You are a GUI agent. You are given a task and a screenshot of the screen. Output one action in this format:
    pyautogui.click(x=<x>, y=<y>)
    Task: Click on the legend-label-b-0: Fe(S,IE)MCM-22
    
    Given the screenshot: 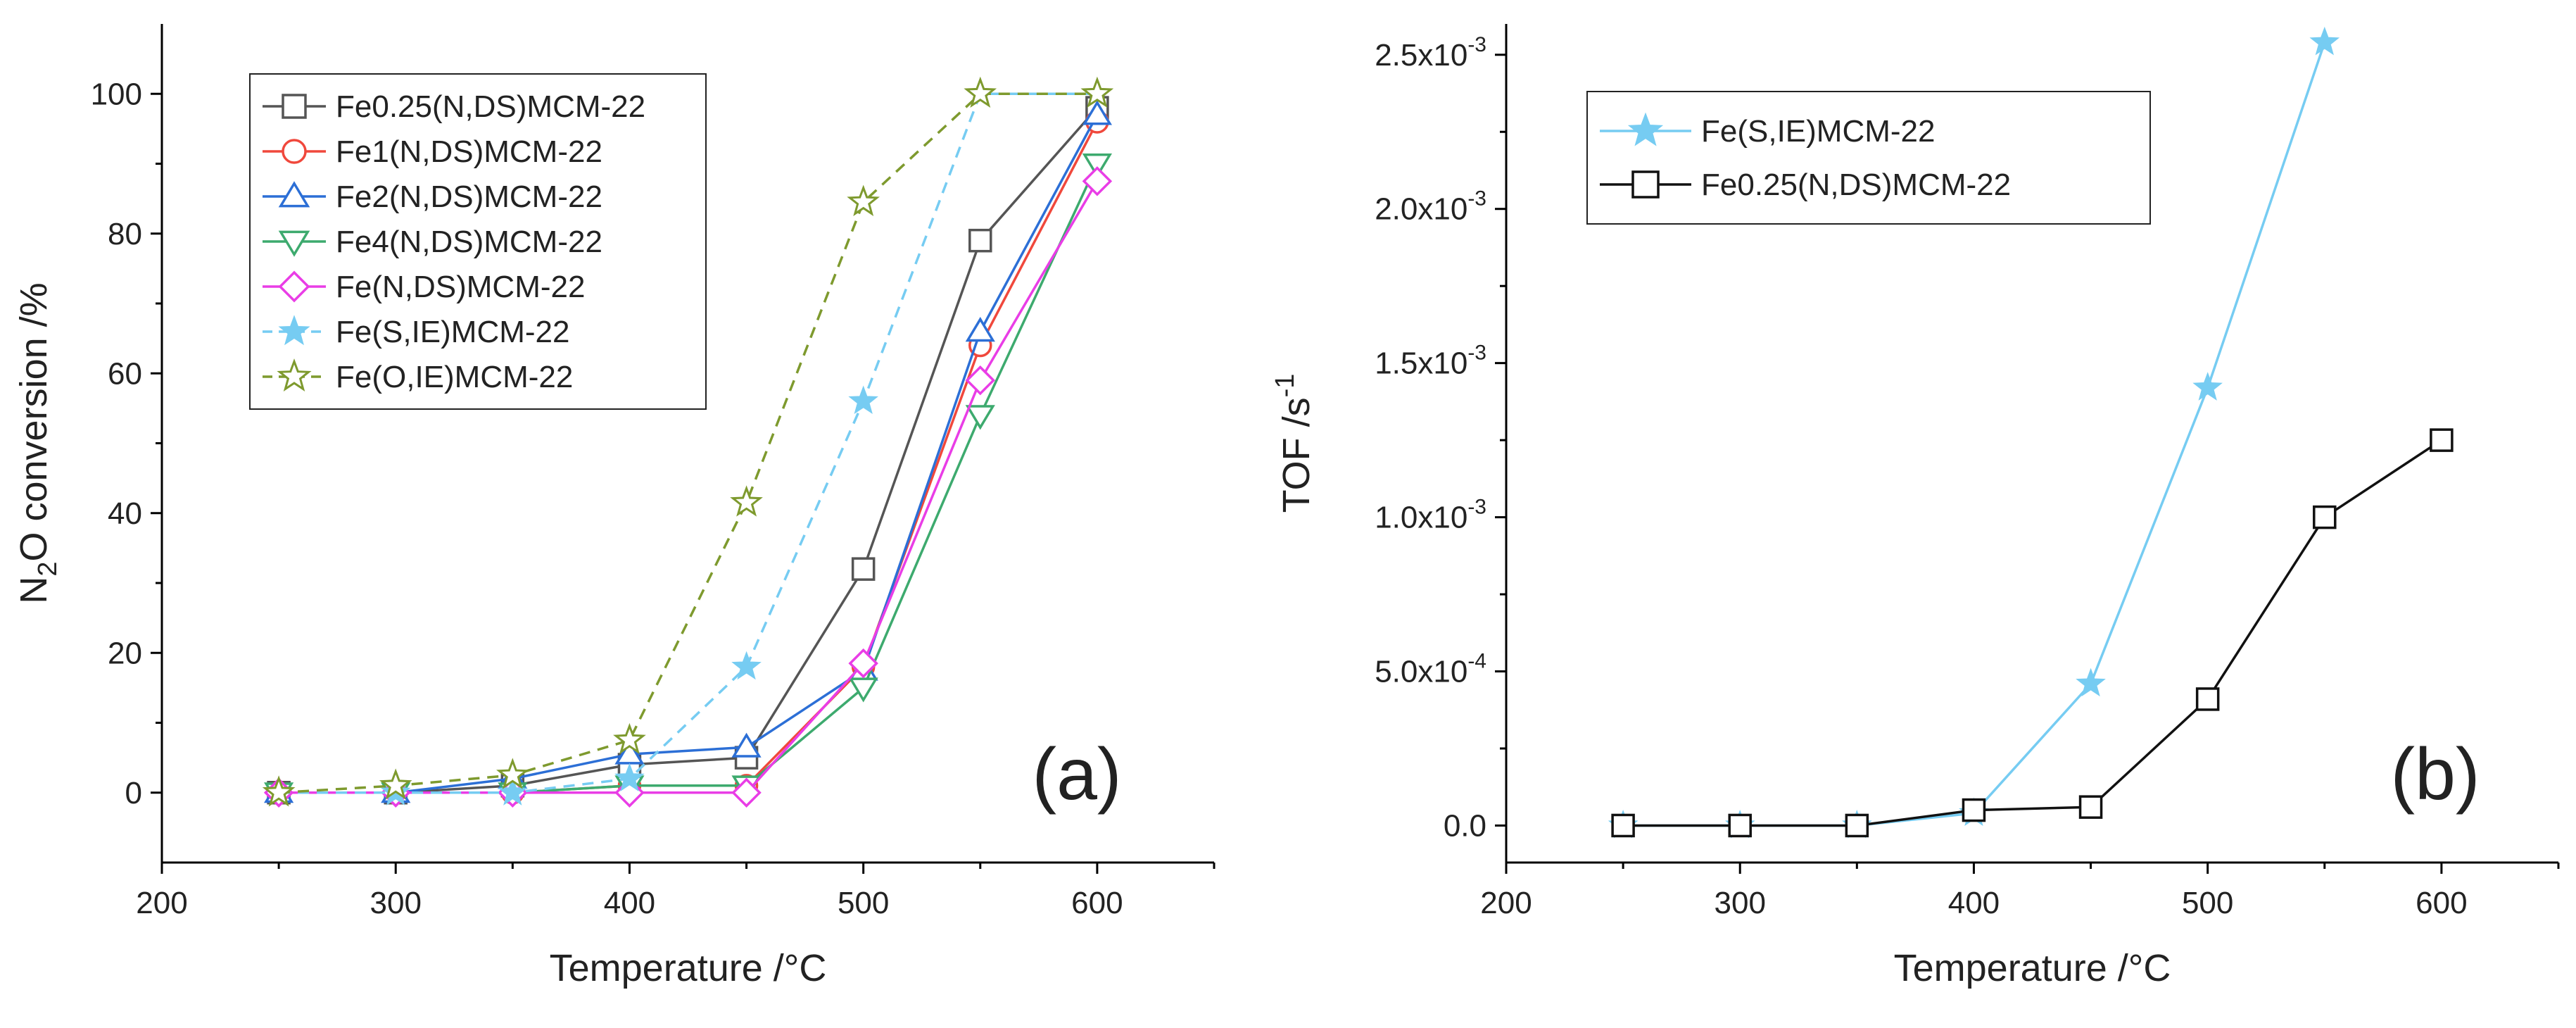 What is the action you would take?
    pyautogui.click(x=1818, y=131)
    